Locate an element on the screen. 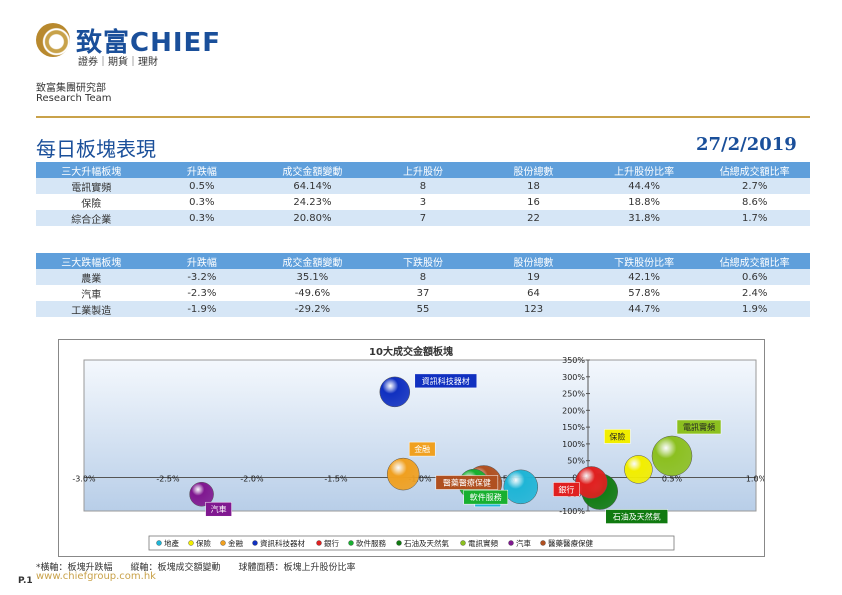 The height and width of the screenshot is (595, 842). table-cell: 18.8% is located at coordinates (644, 202).